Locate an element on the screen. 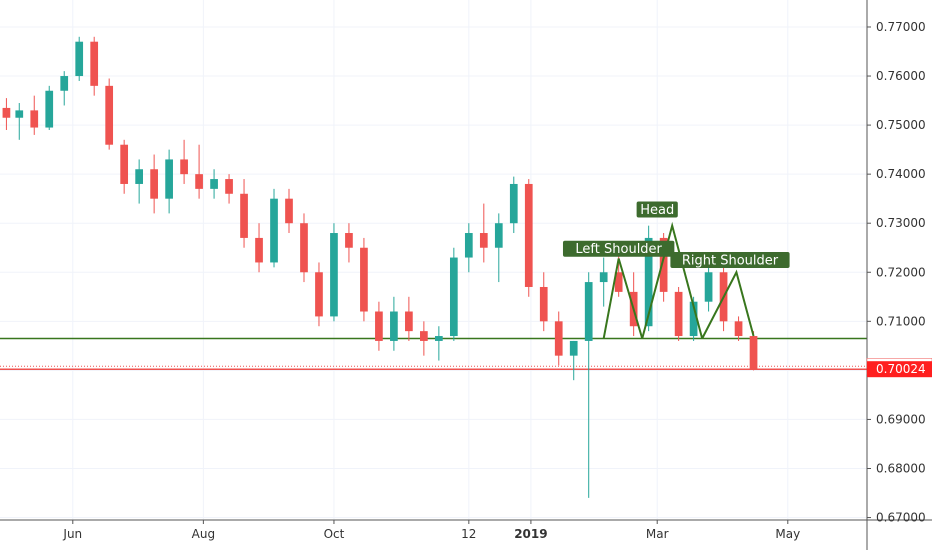 The image size is (932, 554). price-label-box is located at coordinates (899, 369).